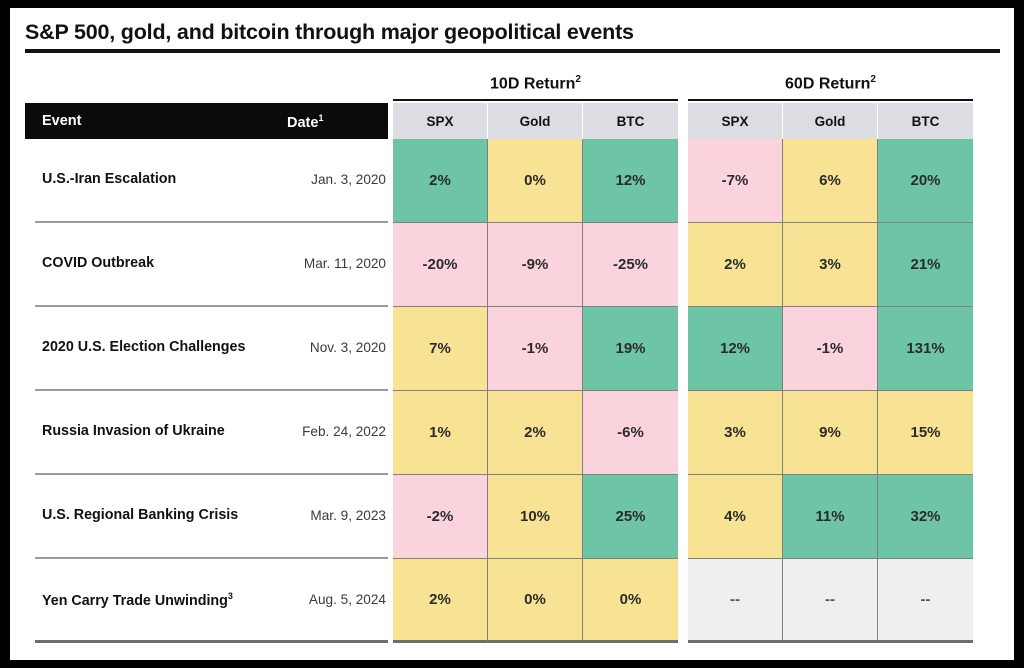  What do you see at coordinates (206, 181) in the screenshot?
I see `table-row: U.S.-Iran Escalation Jan. 3, 2020` at bounding box center [206, 181].